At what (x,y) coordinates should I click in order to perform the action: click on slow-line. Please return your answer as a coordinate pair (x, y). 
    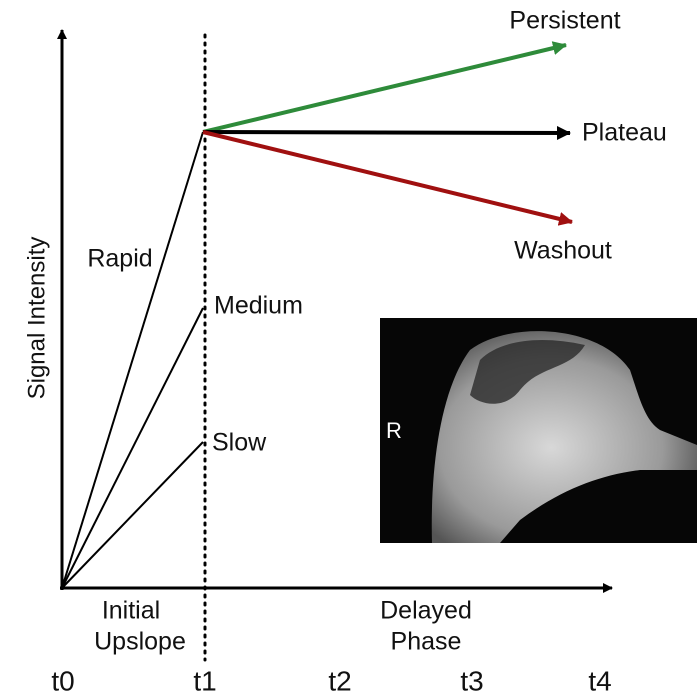
    Looking at the image, I should click on (132, 515).